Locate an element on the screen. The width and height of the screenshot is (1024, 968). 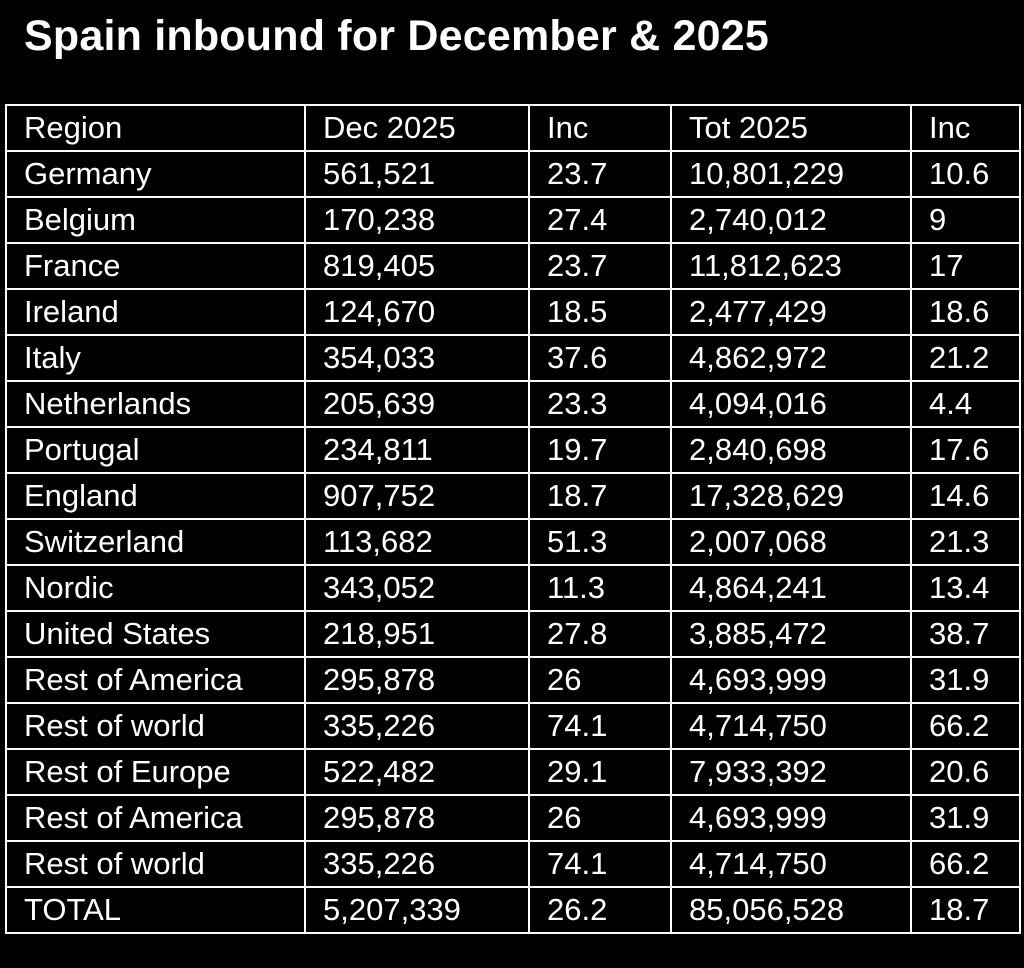
cell-dec-2025: 218,951 is located at coordinates (417, 634).